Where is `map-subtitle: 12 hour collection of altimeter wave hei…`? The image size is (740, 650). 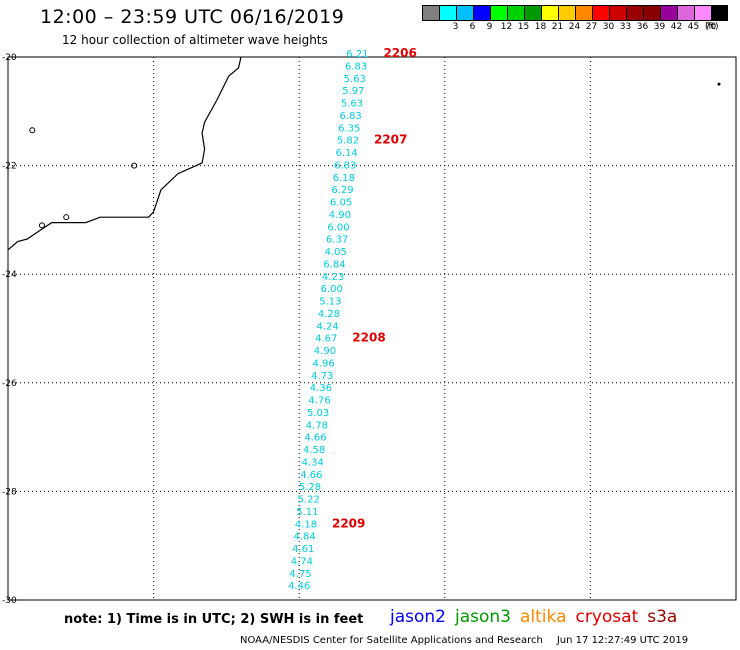
map-subtitle: 12 hour collection of altimeter wave hei… is located at coordinates (195, 40).